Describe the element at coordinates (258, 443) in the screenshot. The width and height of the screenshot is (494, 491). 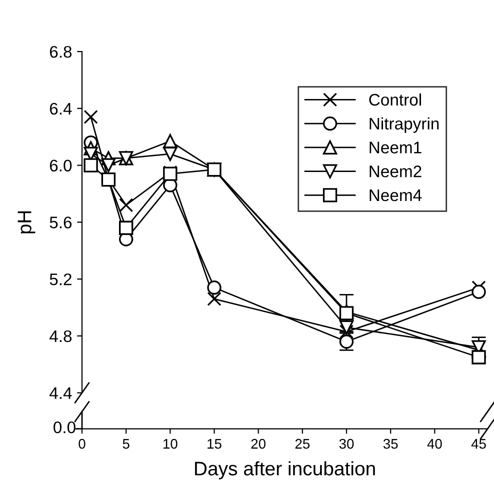
I see `x-tick-label: 20` at that location.